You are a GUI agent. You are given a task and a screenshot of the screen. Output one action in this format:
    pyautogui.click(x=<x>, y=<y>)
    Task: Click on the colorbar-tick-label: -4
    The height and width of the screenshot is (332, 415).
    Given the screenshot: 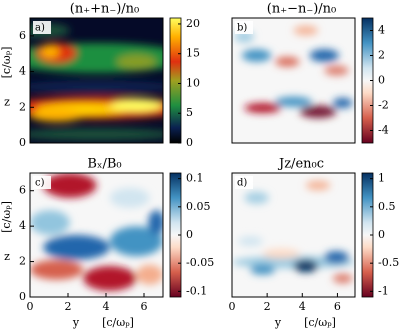 What is the action you would take?
    pyautogui.click(x=383, y=130)
    